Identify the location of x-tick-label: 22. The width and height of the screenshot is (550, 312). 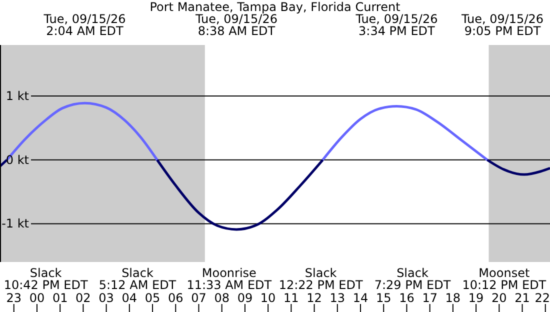
(542, 298).